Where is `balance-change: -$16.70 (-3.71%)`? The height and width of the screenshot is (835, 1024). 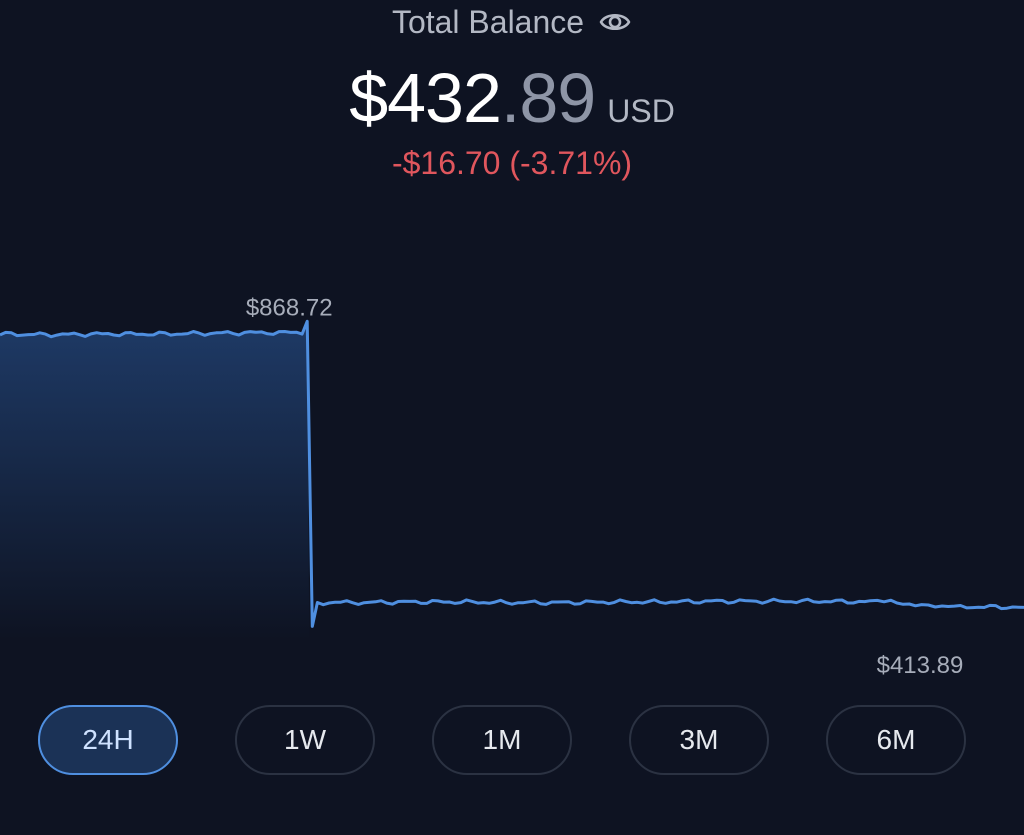
balance-change: -$16.70 (-3.71%) is located at coordinates (512, 163).